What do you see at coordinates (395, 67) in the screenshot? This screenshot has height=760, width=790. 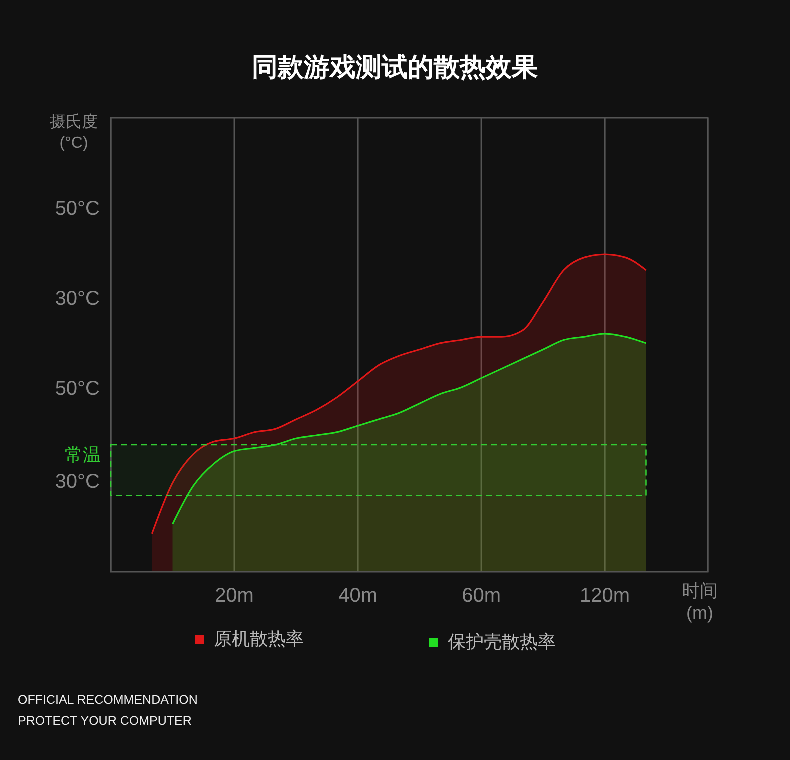 I see `chart-title: 同款游戏测试的散热效果` at bounding box center [395, 67].